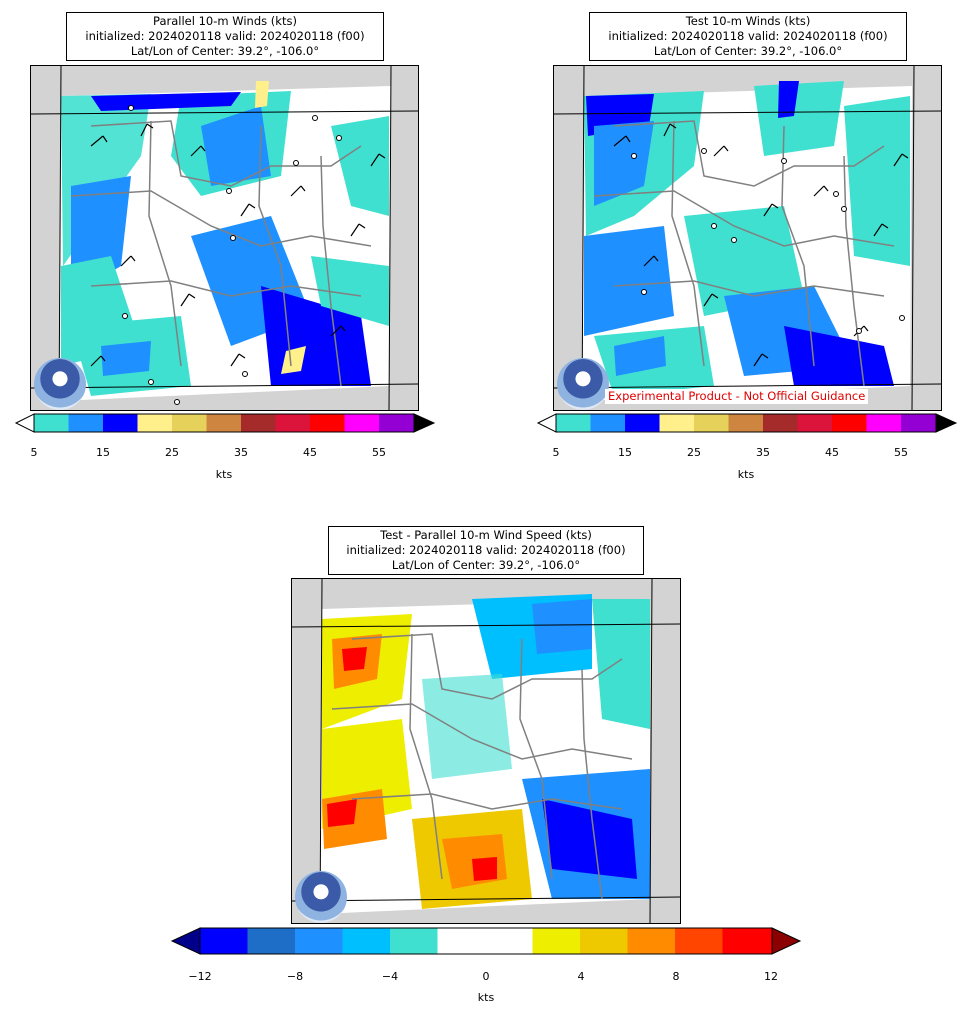  What do you see at coordinates (225, 423) in the screenshot?
I see `colorbar-parallel-swatches` at bounding box center [225, 423].